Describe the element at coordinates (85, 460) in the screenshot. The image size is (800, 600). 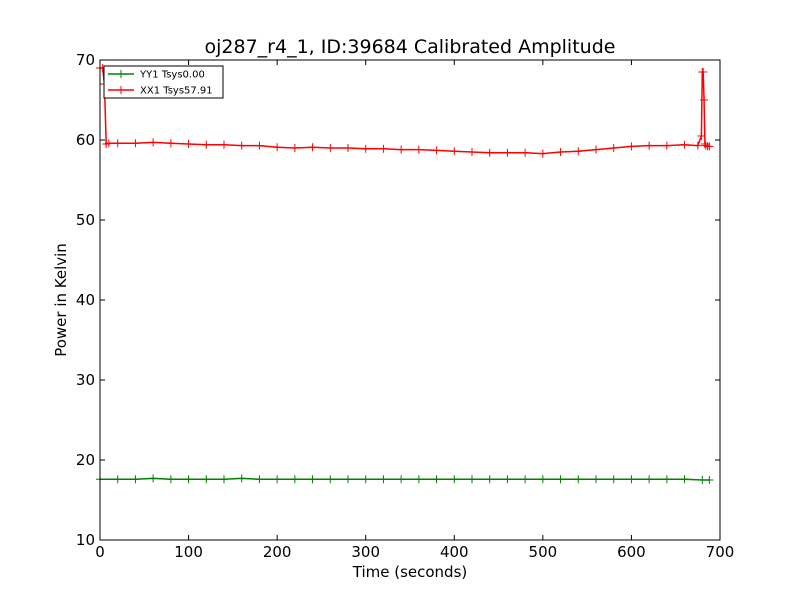
I see `y-tick-label: 20` at that location.